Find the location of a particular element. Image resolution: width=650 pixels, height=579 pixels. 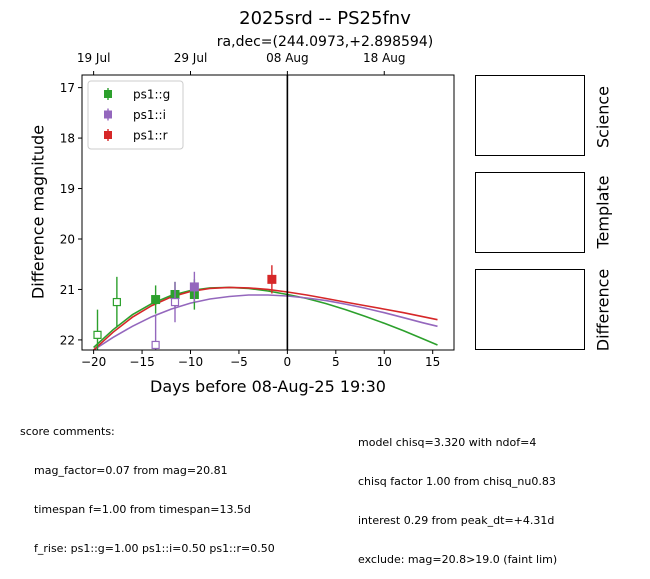

legend-label: ps1::r is located at coordinates (150, 136).